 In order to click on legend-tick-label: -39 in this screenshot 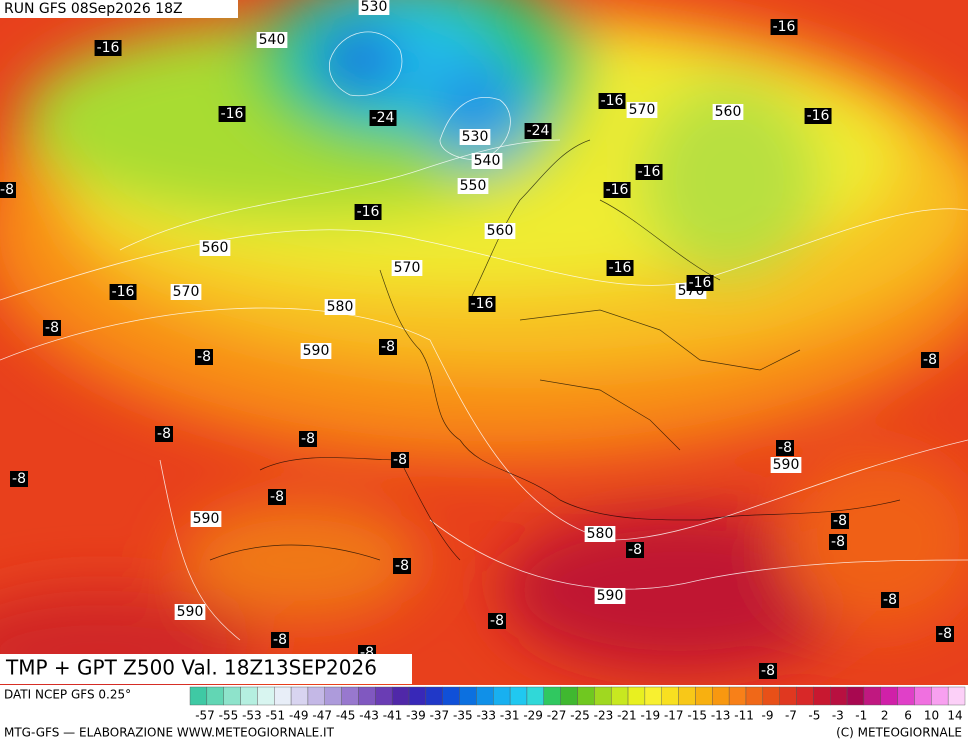, I will do `click(416, 716)`.